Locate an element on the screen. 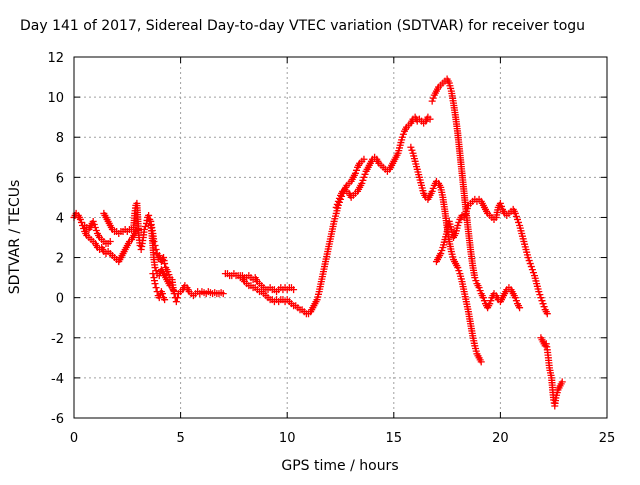  y-tick-label: 8 is located at coordinates (60, 138).